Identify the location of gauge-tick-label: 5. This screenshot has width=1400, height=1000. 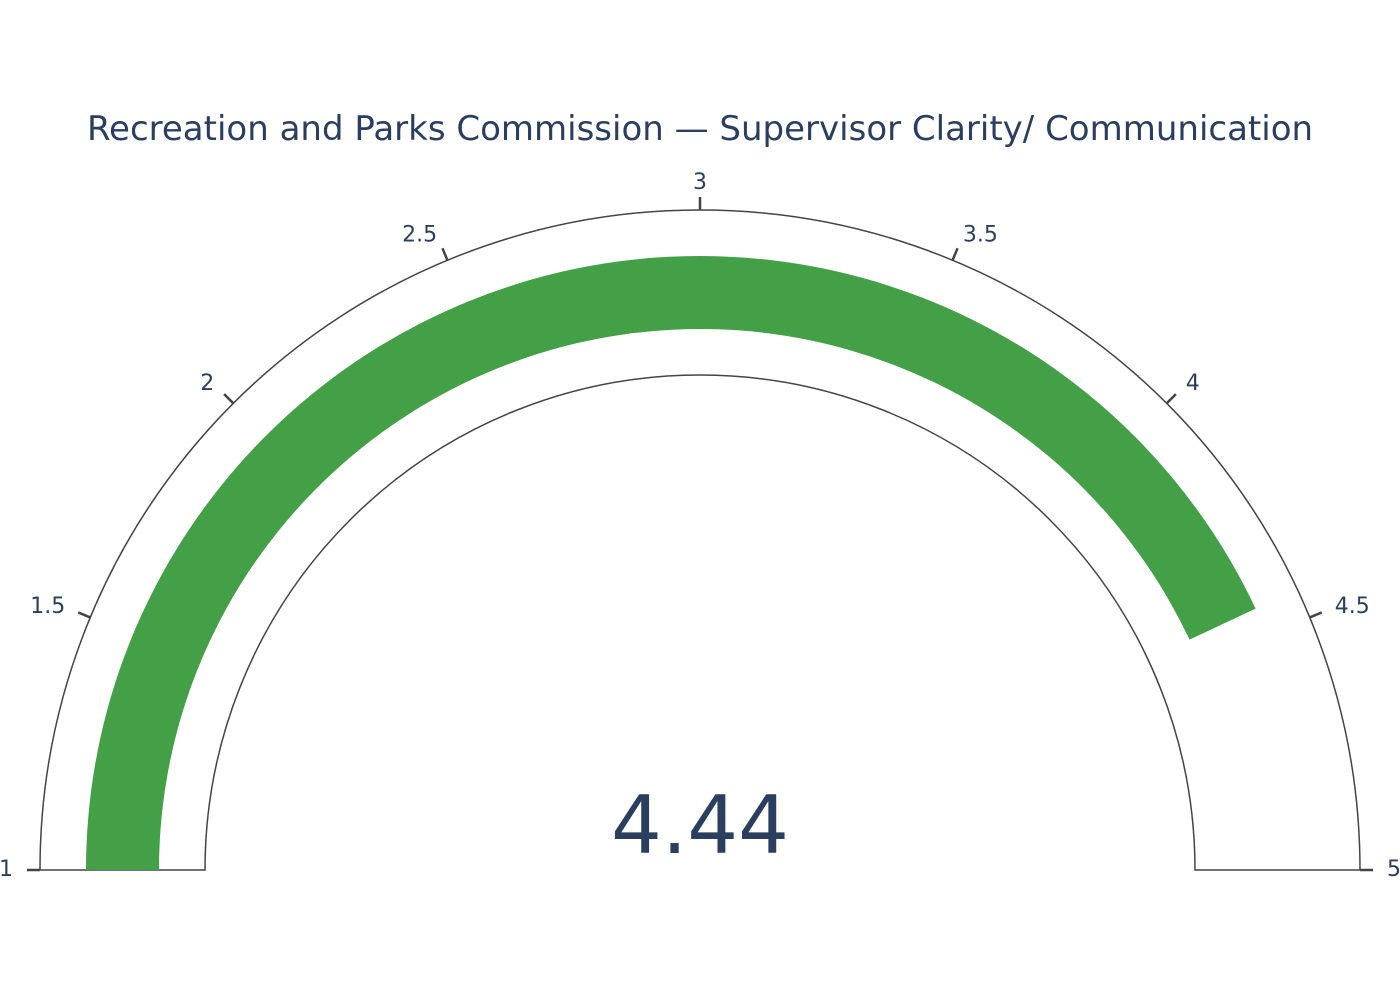
(1393, 869).